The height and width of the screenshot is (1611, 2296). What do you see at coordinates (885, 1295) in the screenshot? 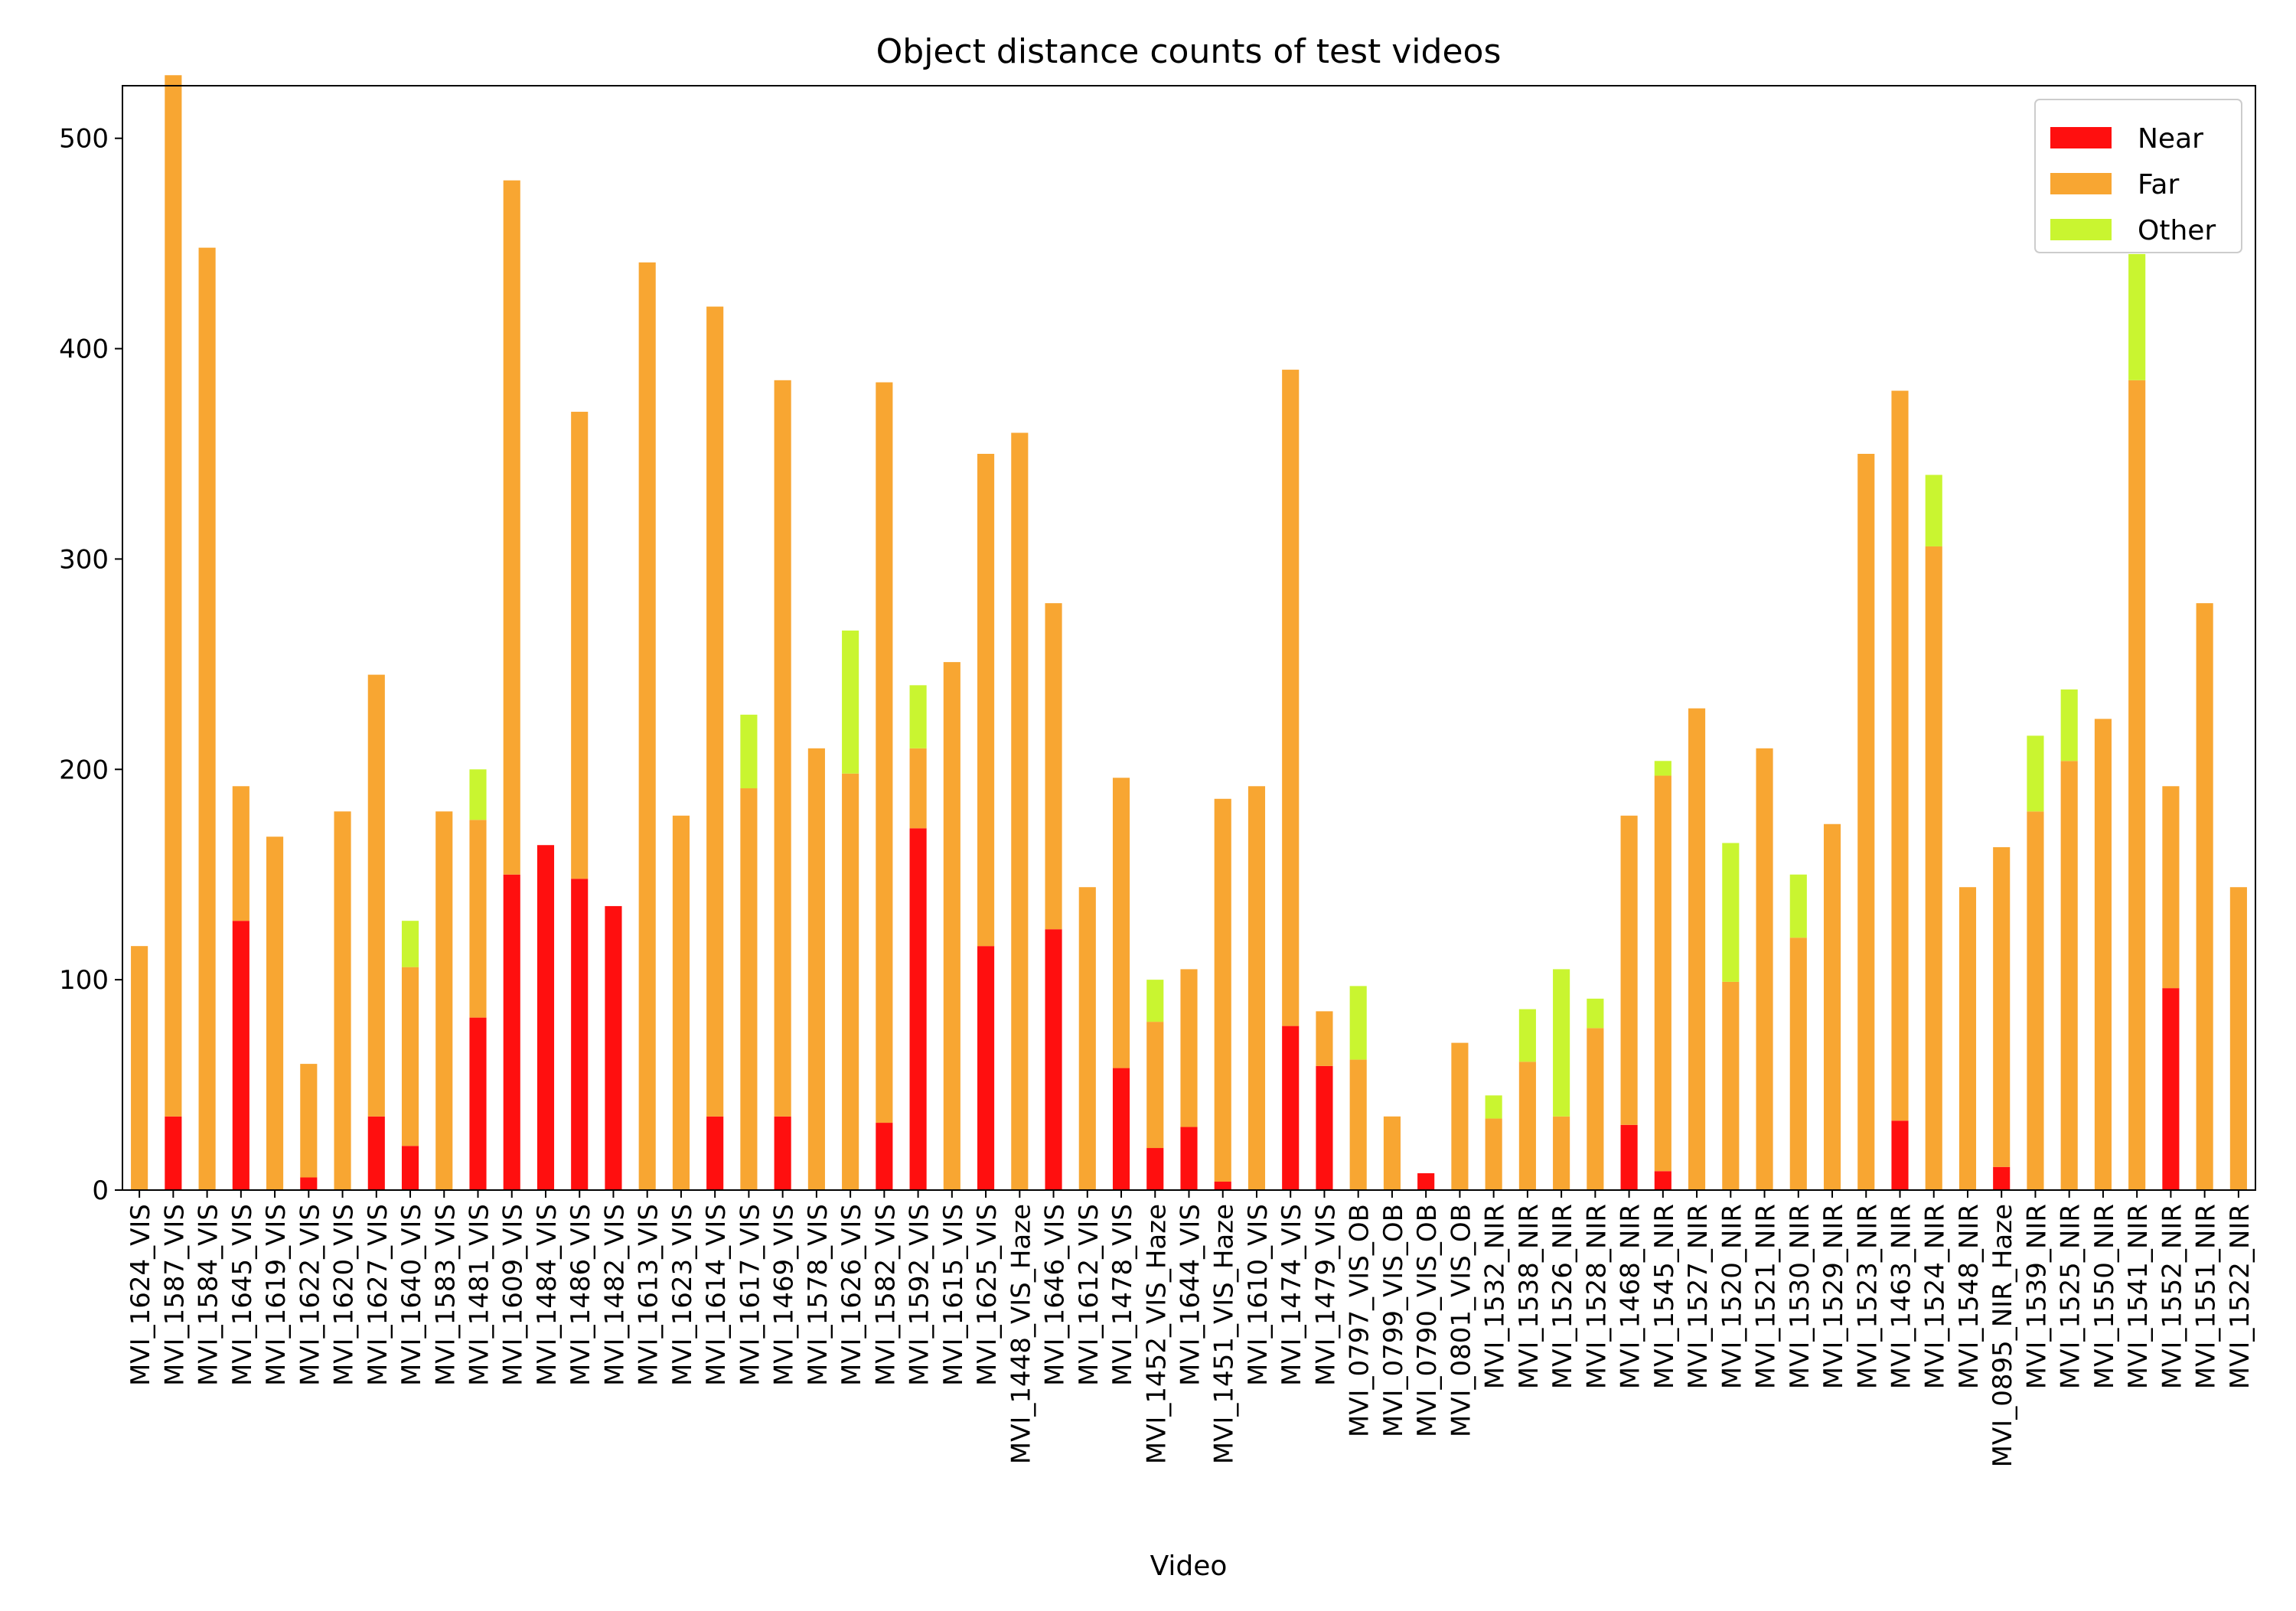
I see `x-tick-label: MVI_1582_VIS` at bounding box center [885, 1295].